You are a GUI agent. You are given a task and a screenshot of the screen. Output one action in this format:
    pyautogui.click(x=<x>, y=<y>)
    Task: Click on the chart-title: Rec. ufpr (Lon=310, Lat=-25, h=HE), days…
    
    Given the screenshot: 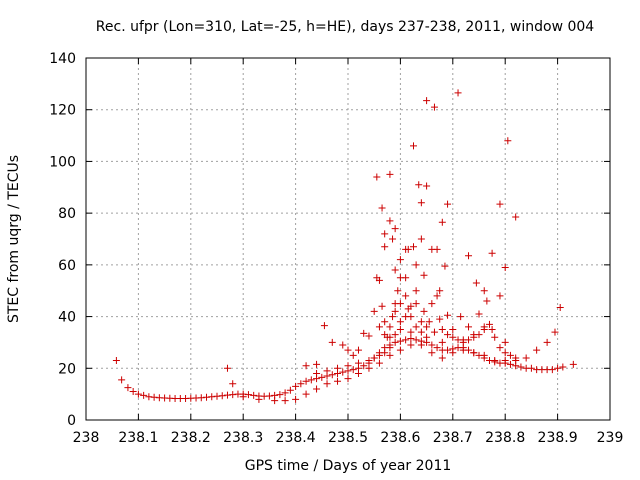 What is the action you would take?
    pyautogui.click(x=345, y=27)
    